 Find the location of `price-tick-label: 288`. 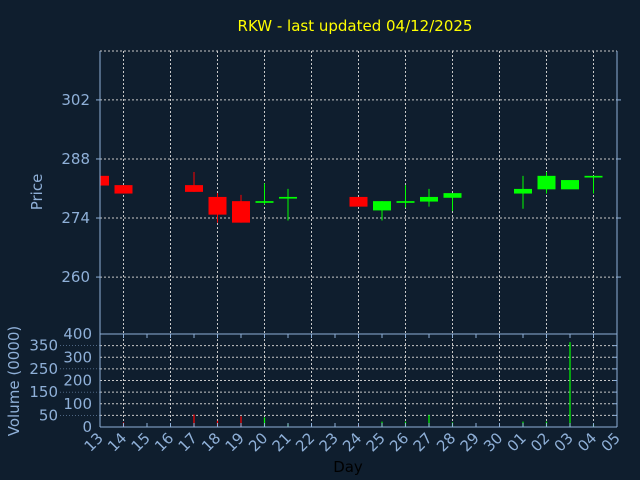

price-tick-label: 288 is located at coordinates (75, 159).